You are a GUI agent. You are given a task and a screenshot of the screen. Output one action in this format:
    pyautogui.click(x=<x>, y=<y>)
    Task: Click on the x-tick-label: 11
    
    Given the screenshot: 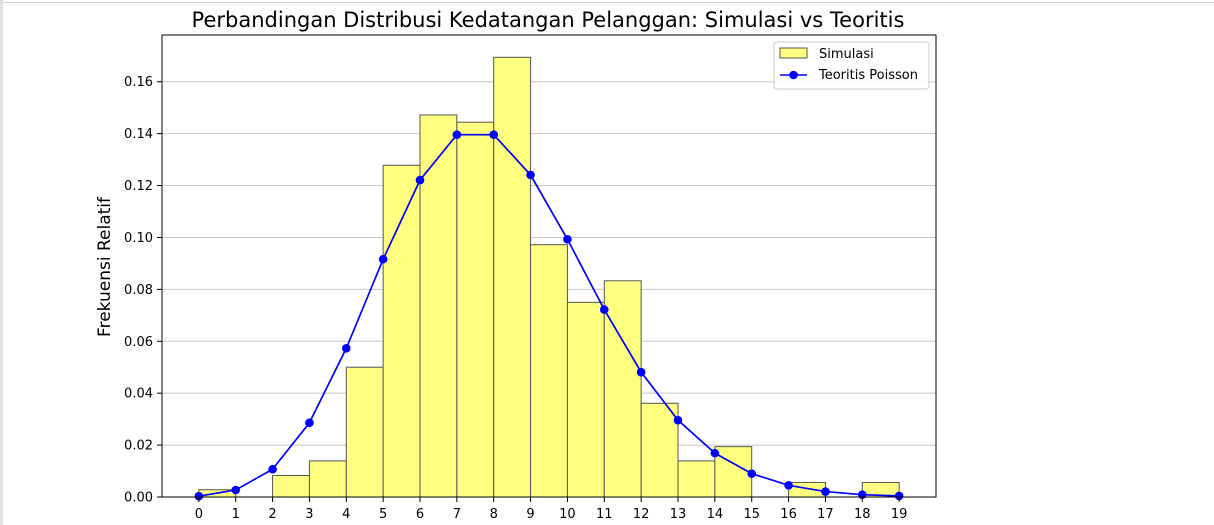 What is the action you would take?
    pyautogui.click(x=604, y=514)
    